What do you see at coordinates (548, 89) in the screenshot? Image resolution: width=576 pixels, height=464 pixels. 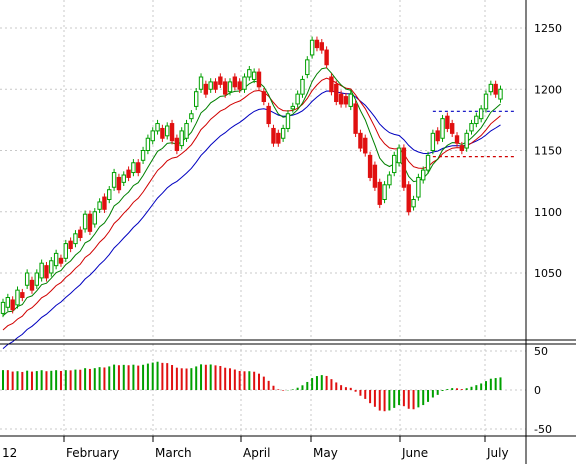 I see `price-tick-label: 1200` at bounding box center [548, 89].